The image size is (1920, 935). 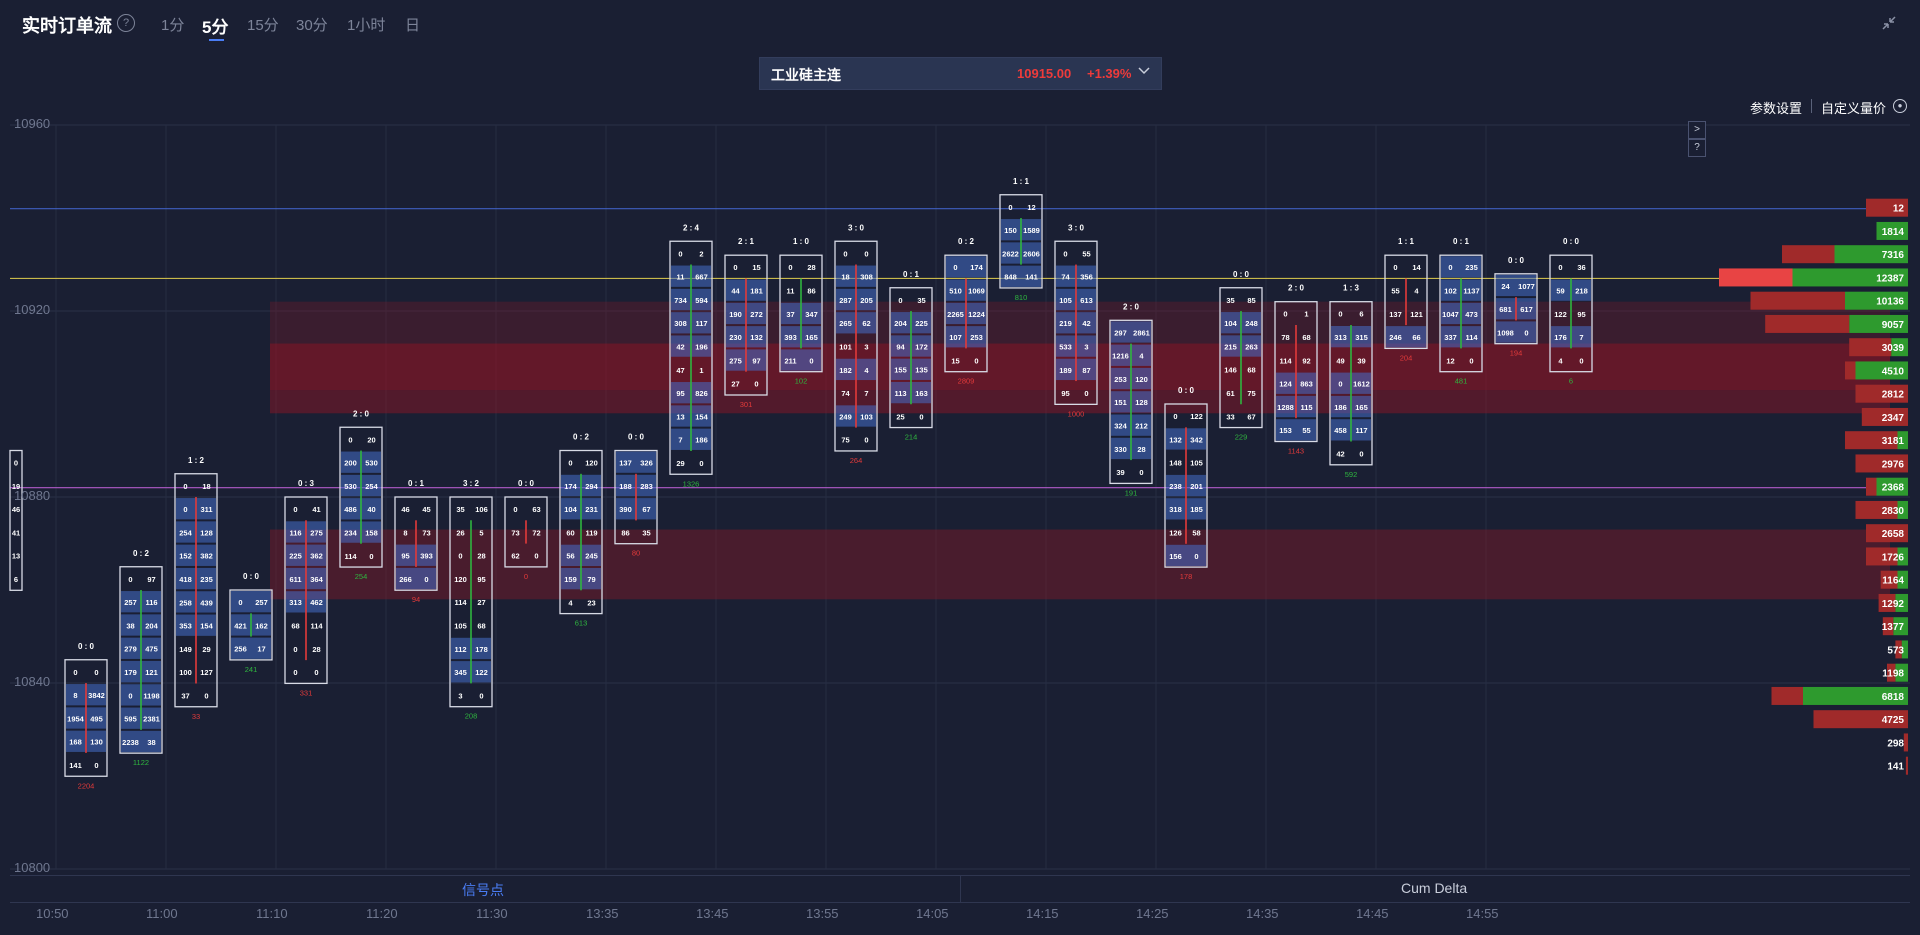 I want to click on x-tick-label: 14:45, so click(x=1372, y=913).